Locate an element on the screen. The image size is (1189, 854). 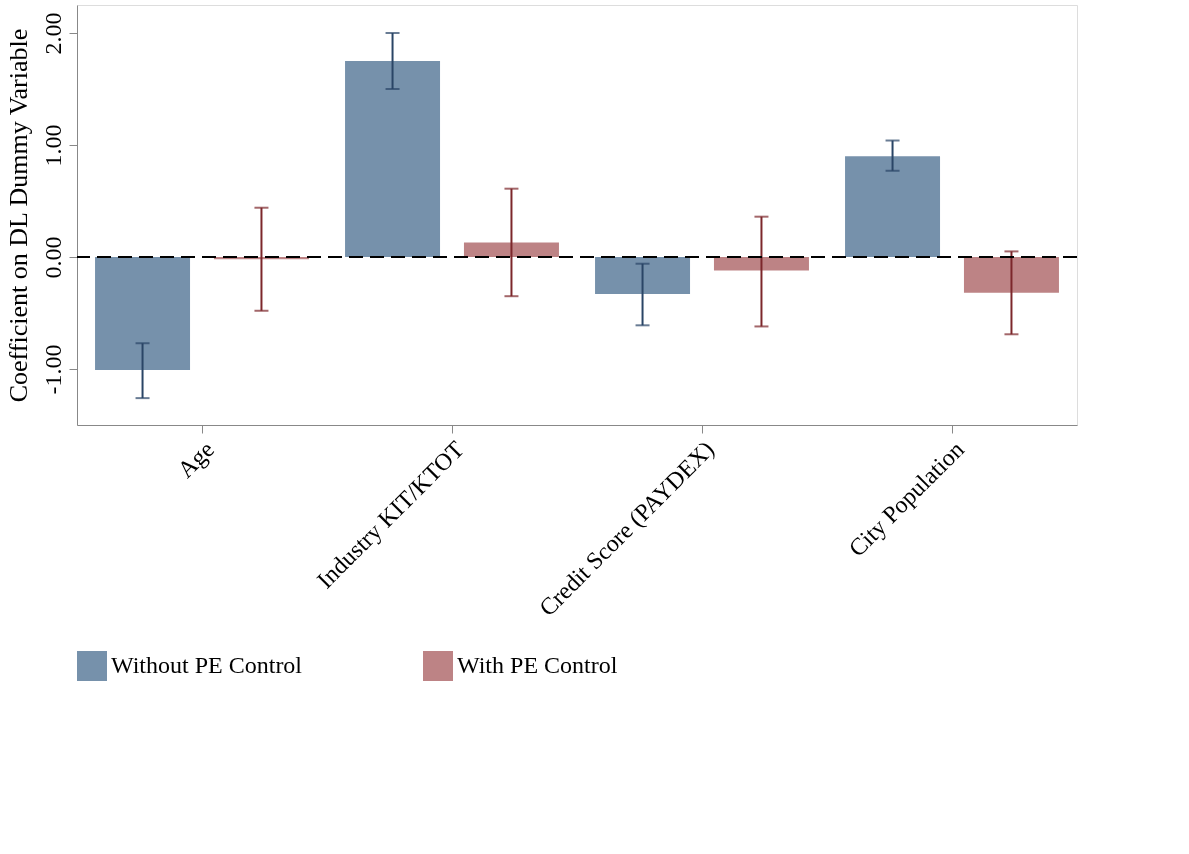
y-axis-title: Coefficient on DL Dummy Variable is located at coordinates (18, 215).